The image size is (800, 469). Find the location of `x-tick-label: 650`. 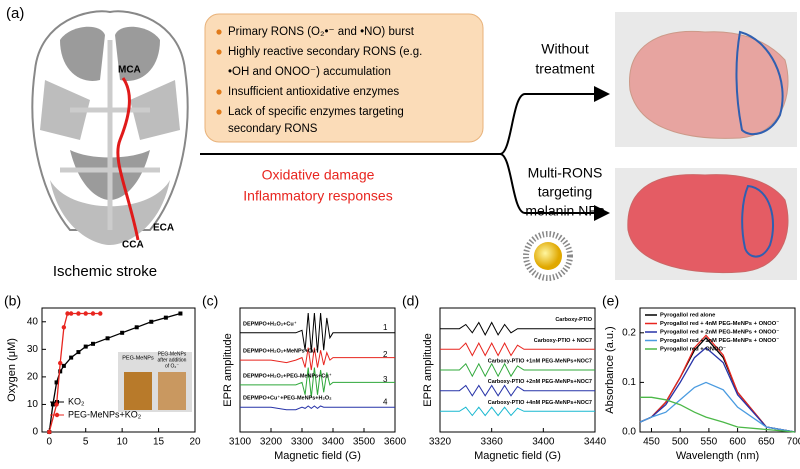

x-tick-label: 650 is located at coordinates (766, 442).